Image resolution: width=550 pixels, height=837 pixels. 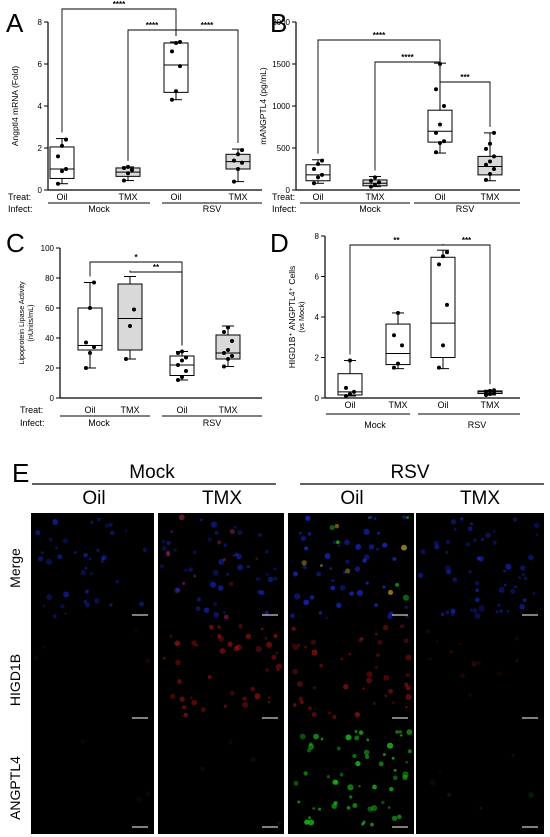 What do you see at coordinates (281, 22) in the screenshot?
I see `y-tick-label: 2000` at bounding box center [281, 22].